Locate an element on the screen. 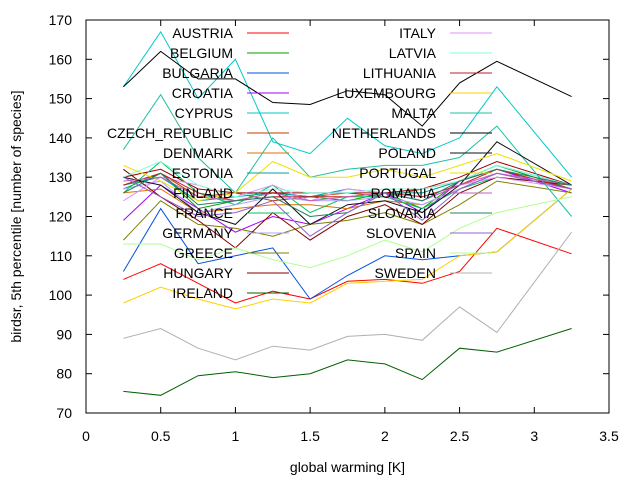 Image resolution: width=640 pixels, height=480 pixels. series-line-italy is located at coordinates (347, 189).